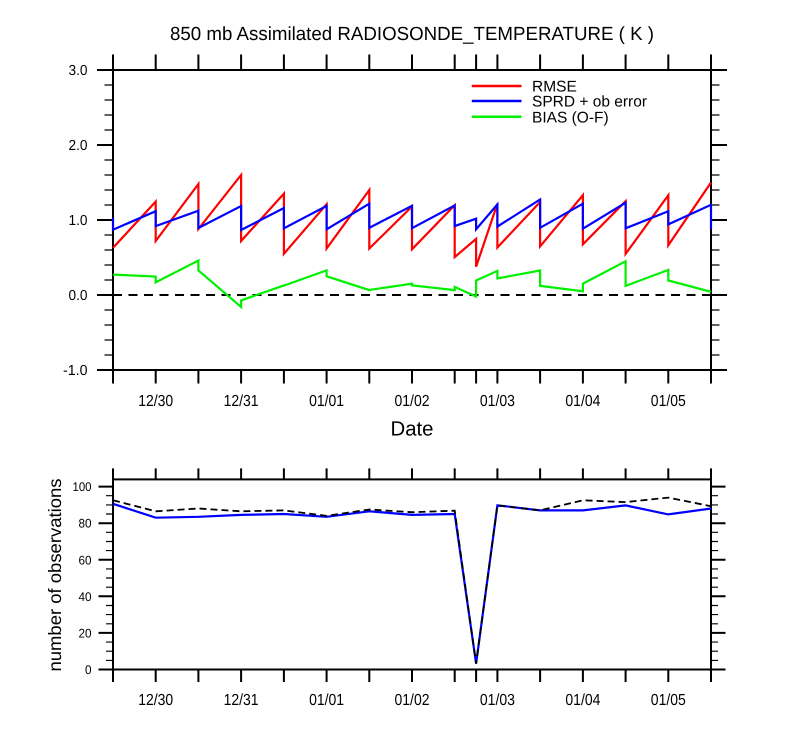 The width and height of the screenshot is (800, 750). Describe the element at coordinates (78, 221) in the screenshot. I see `svg-text: 1.0` at that location.